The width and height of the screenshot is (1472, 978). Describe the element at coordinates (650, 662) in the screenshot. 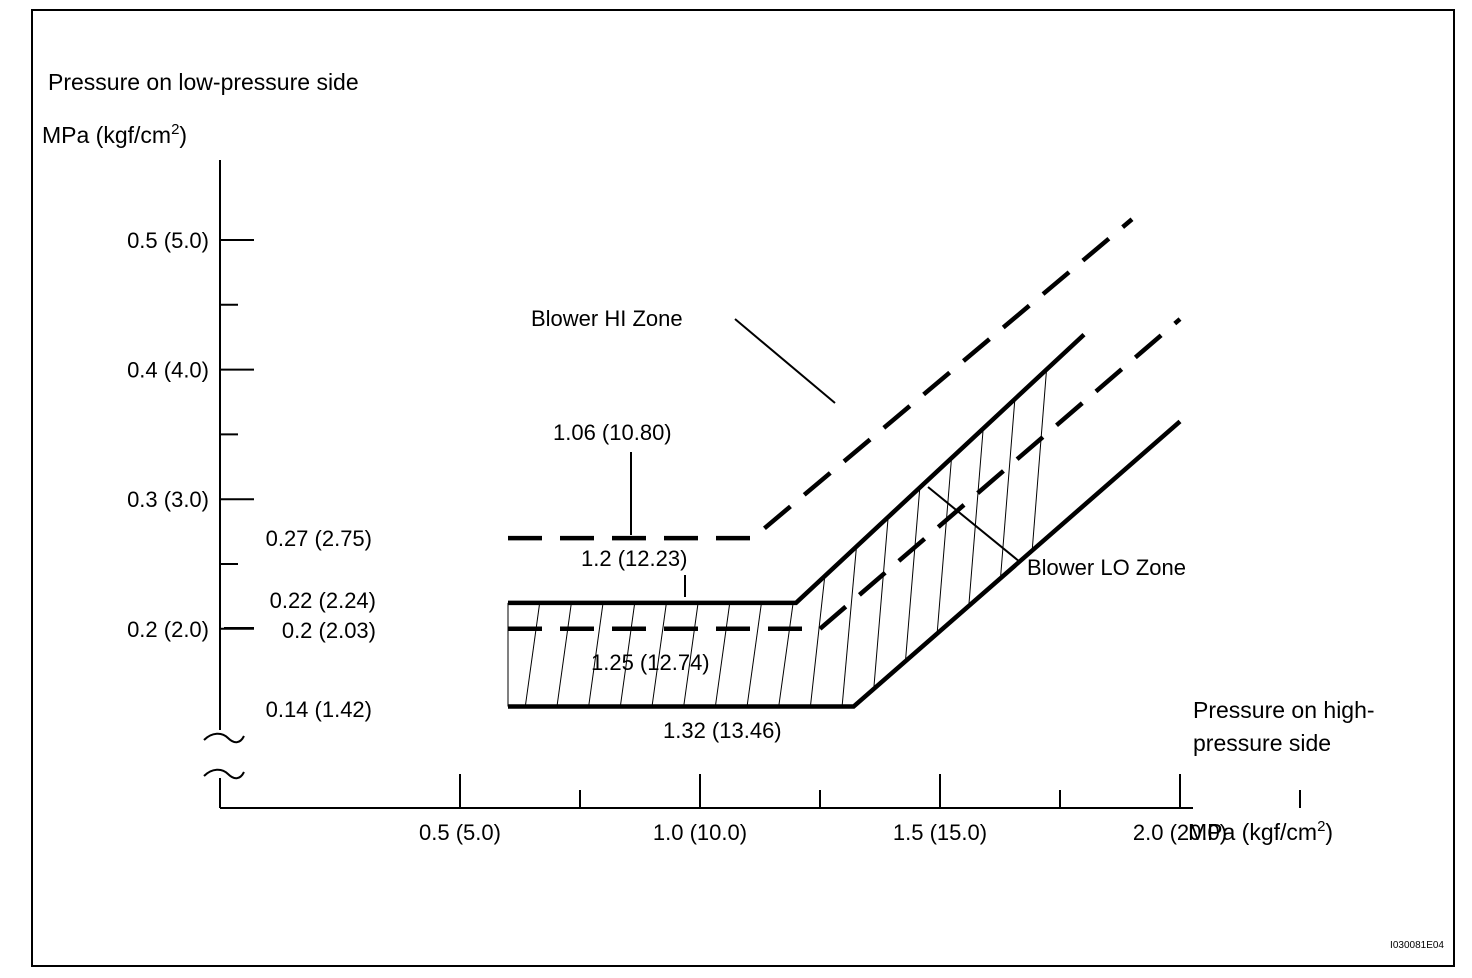

I see `dashed-lower-knee-label: 1.25 (12.74)` at that location.